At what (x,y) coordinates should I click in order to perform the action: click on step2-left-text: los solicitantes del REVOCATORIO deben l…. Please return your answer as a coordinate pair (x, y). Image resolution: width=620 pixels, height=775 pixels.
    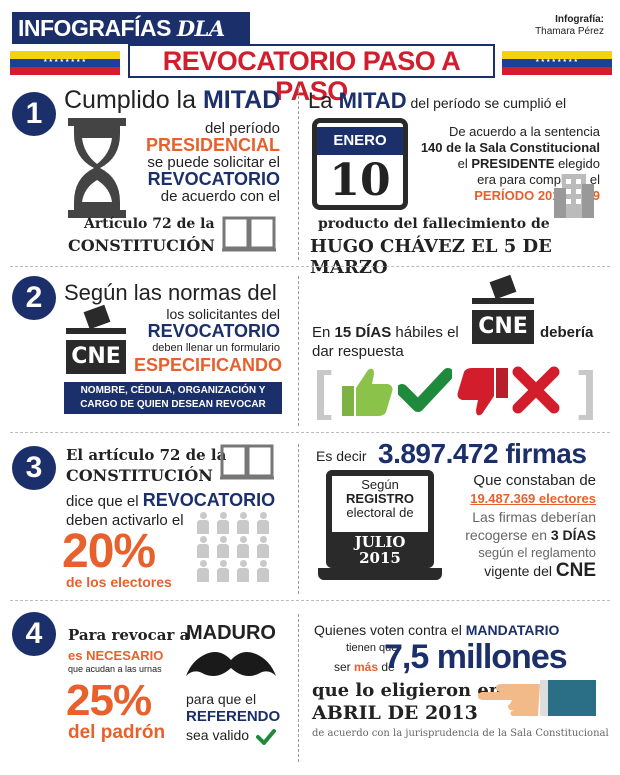
    Looking at the image, I should click on (208, 340).